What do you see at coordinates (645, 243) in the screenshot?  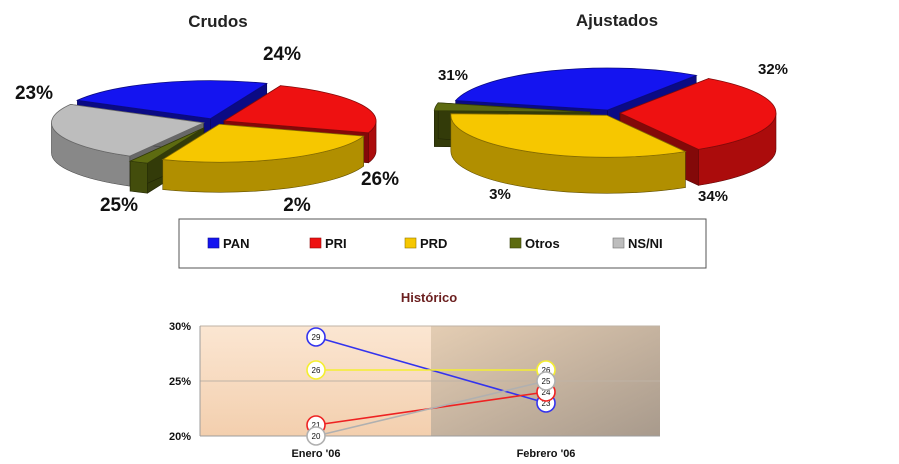 I see `legend-label-nsni: NS/NI` at bounding box center [645, 243].